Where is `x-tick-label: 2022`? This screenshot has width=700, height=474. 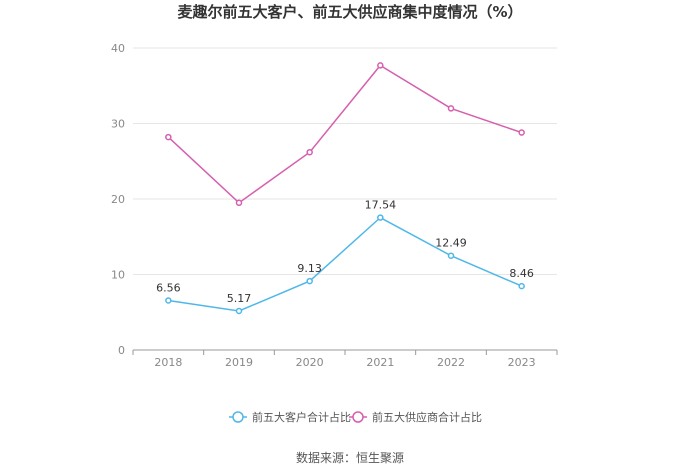
x-tick-label: 2022 is located at coordinates (451, 362).